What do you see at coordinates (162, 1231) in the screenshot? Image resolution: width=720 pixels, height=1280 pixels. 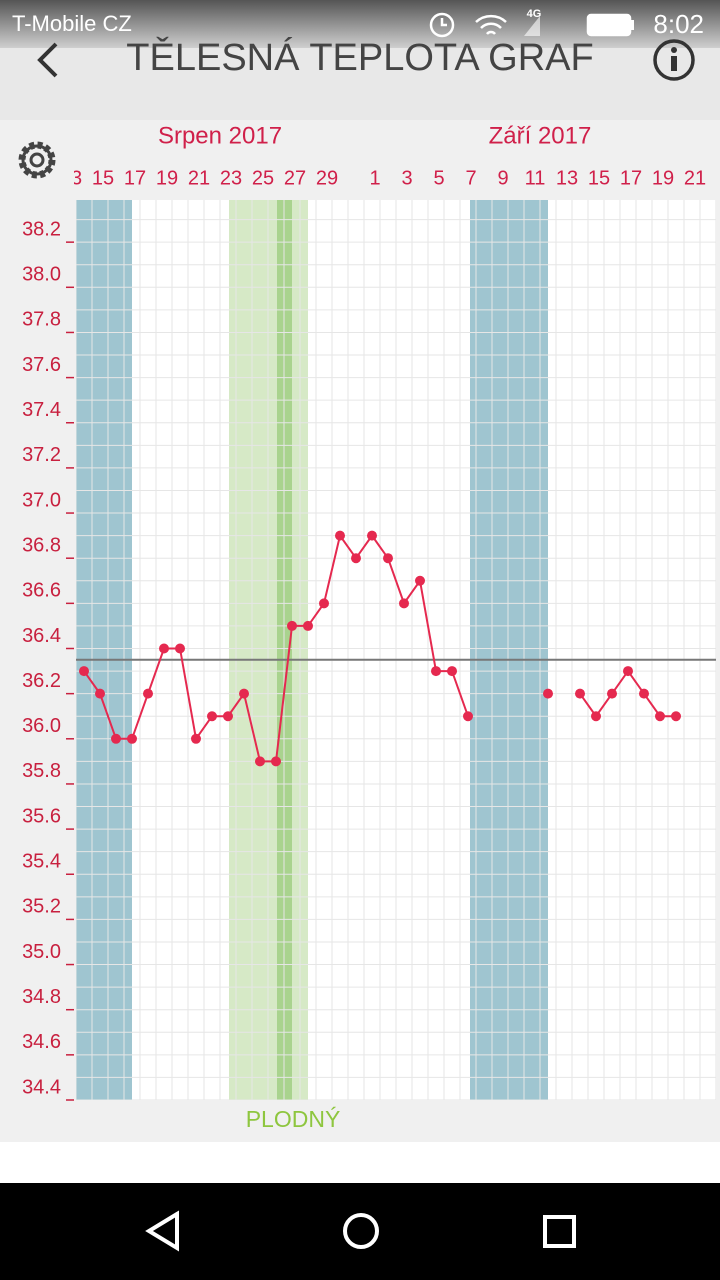 I see `nav-back` at bounding box center [162, 1231].